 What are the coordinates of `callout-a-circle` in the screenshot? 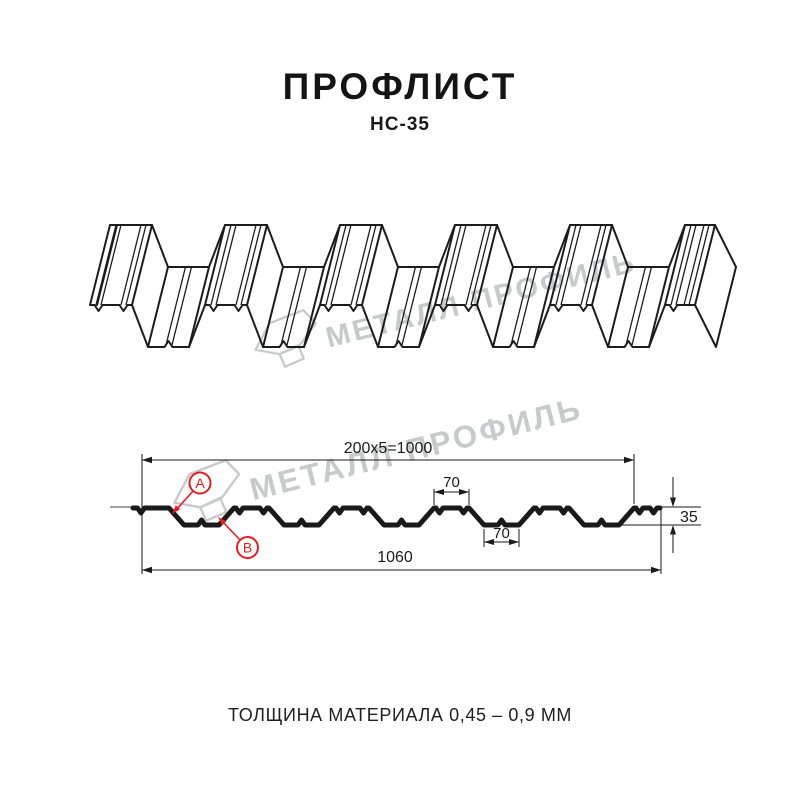 It's located at (200, 483).